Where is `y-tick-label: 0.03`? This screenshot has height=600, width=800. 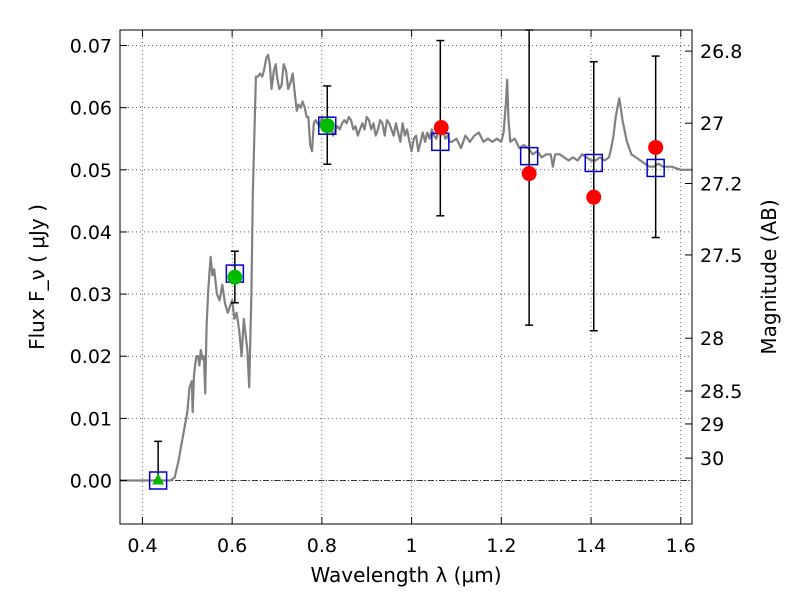 y-tick-label: 0.03 is located at coordinates (91, 295).